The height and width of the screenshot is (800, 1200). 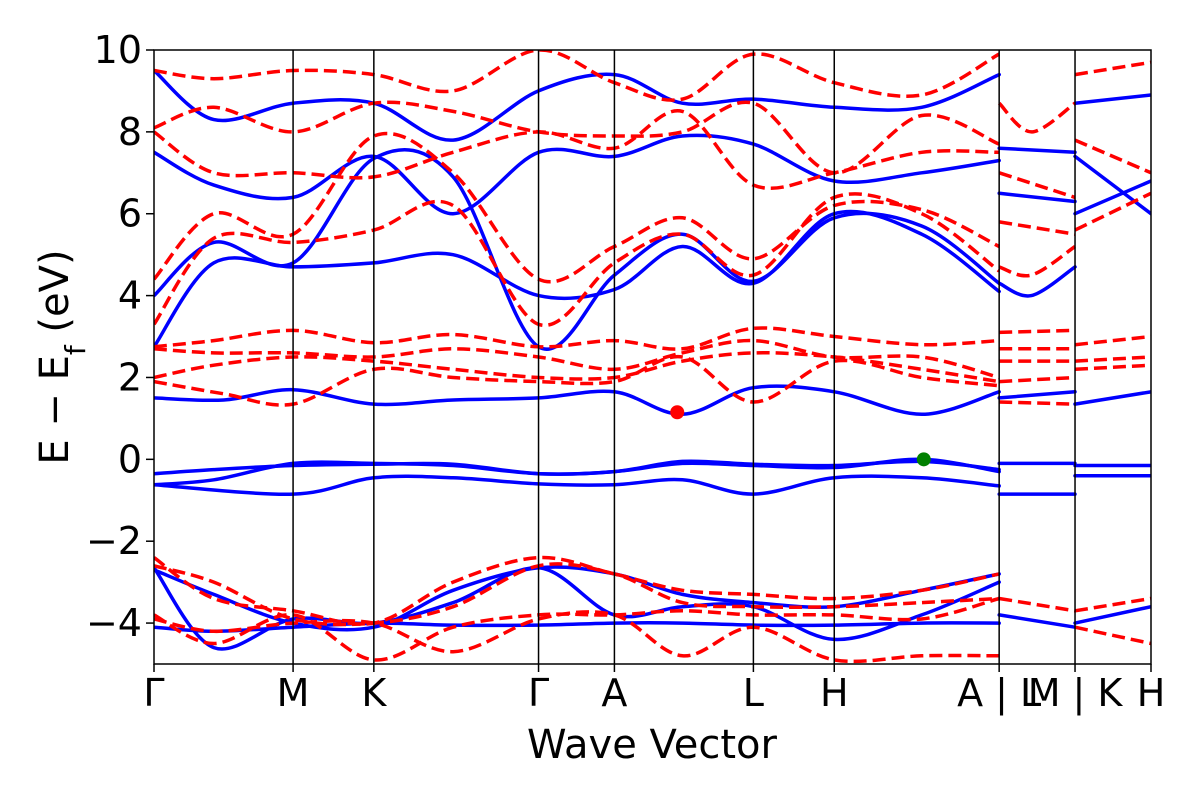 I want to click on y-tick-label: 4, so click(x=130, y=296).